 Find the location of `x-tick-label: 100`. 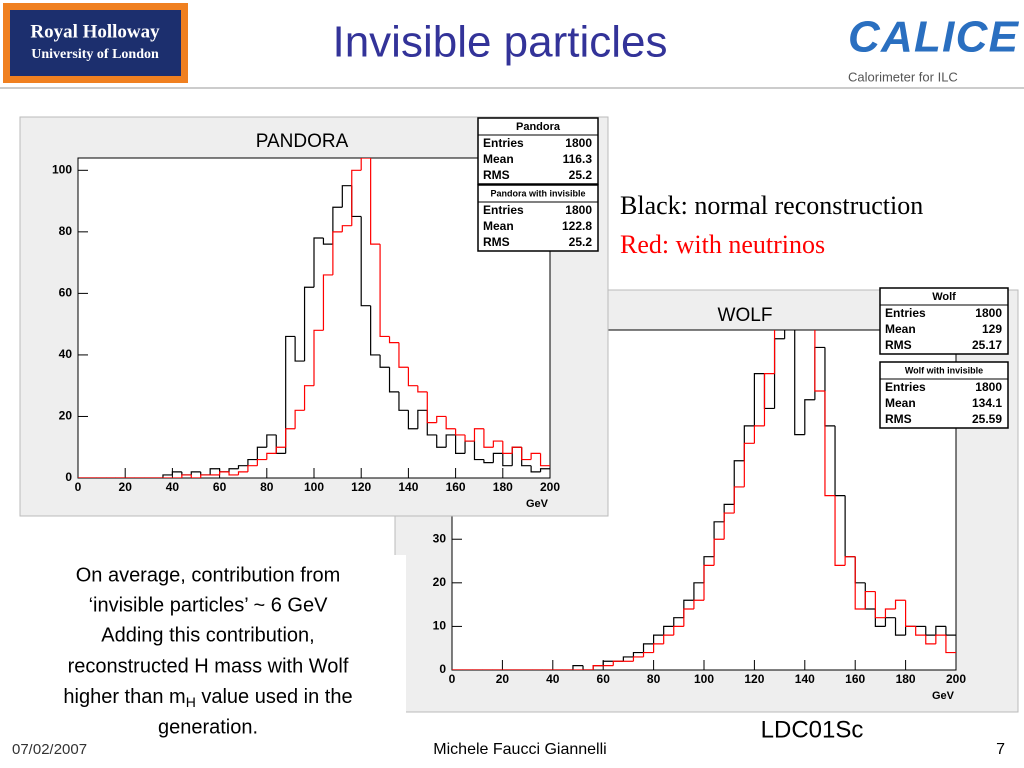

x-tick-label: 100 is located at coordinates (314, 487).